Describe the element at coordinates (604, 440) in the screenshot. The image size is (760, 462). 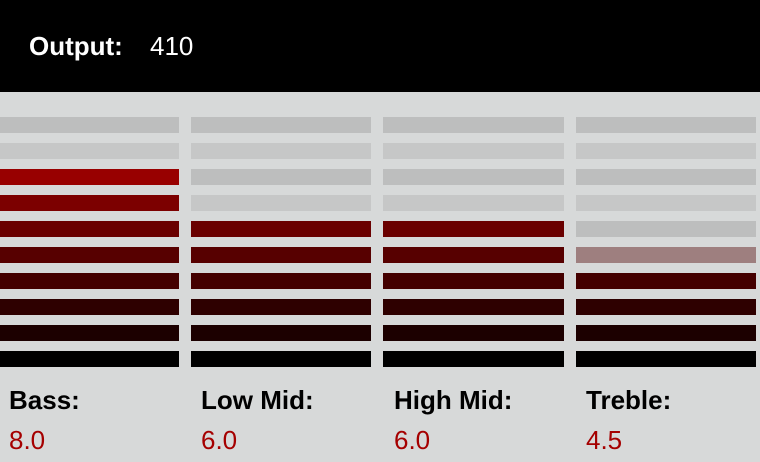
I see `band-value-treble: 4.5` at that location.